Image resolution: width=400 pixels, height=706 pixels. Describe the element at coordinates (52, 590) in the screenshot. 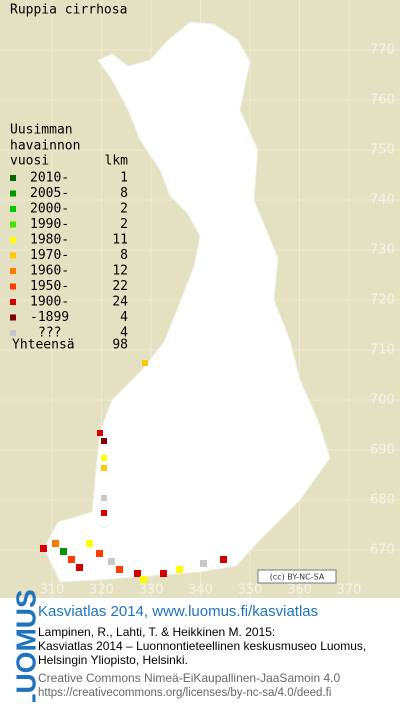

I see `x-grid-label: 310` at that location.